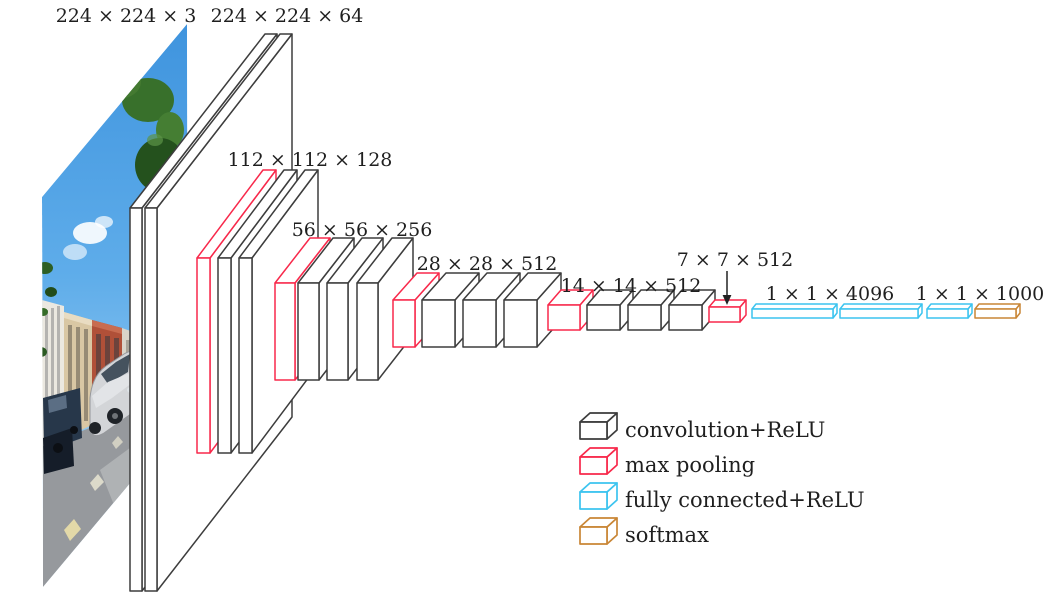  What do you see at coordinates (598, 478) in the screenshot?
I see `legend-swatches` at bounding box center [598, 478].